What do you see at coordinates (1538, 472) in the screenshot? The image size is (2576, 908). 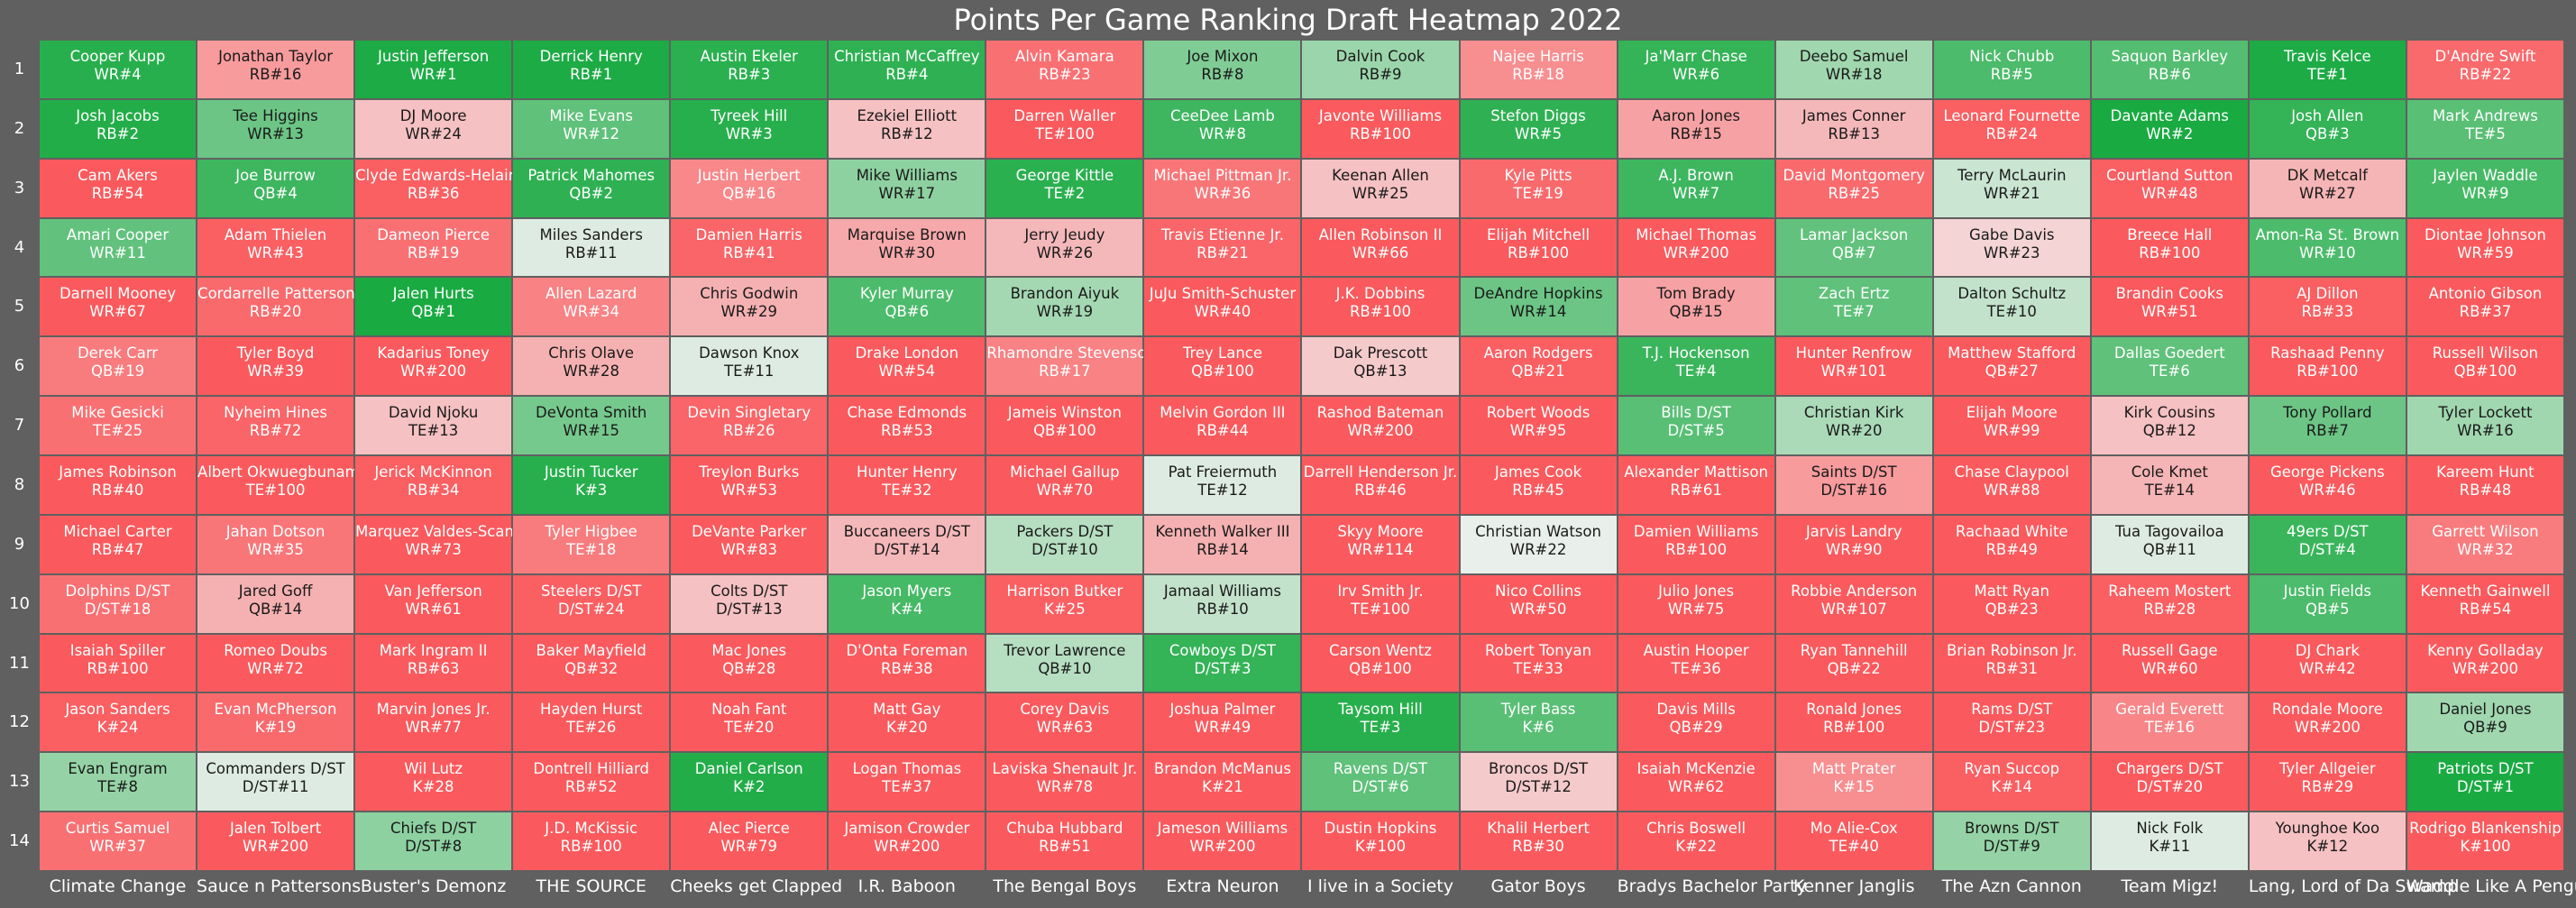 I see `player-name: James Cook` at bounding box center [1538, 472].